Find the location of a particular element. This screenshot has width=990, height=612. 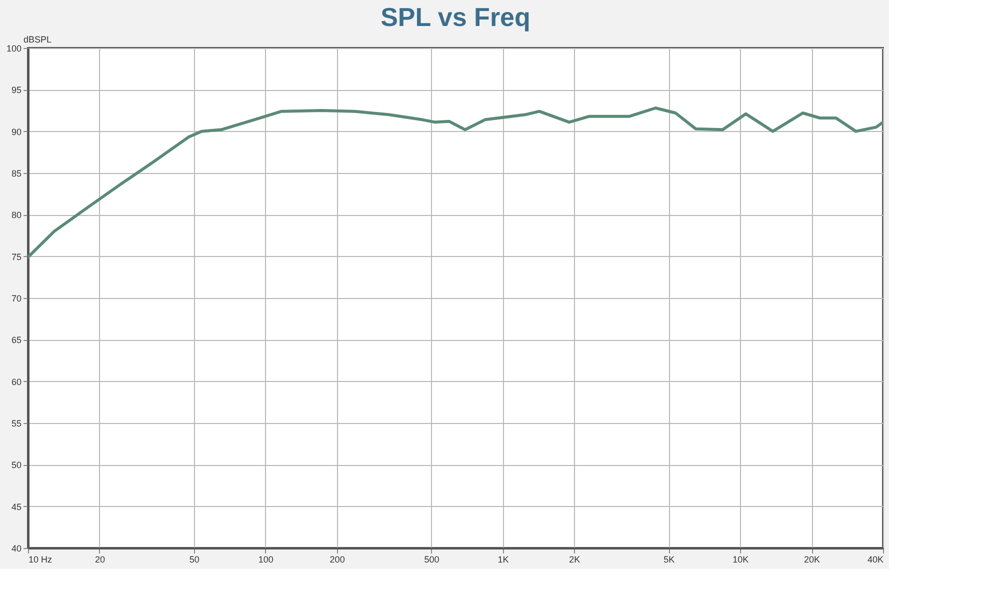

x-tick-label: 2K is located at coordinates (574, 559).